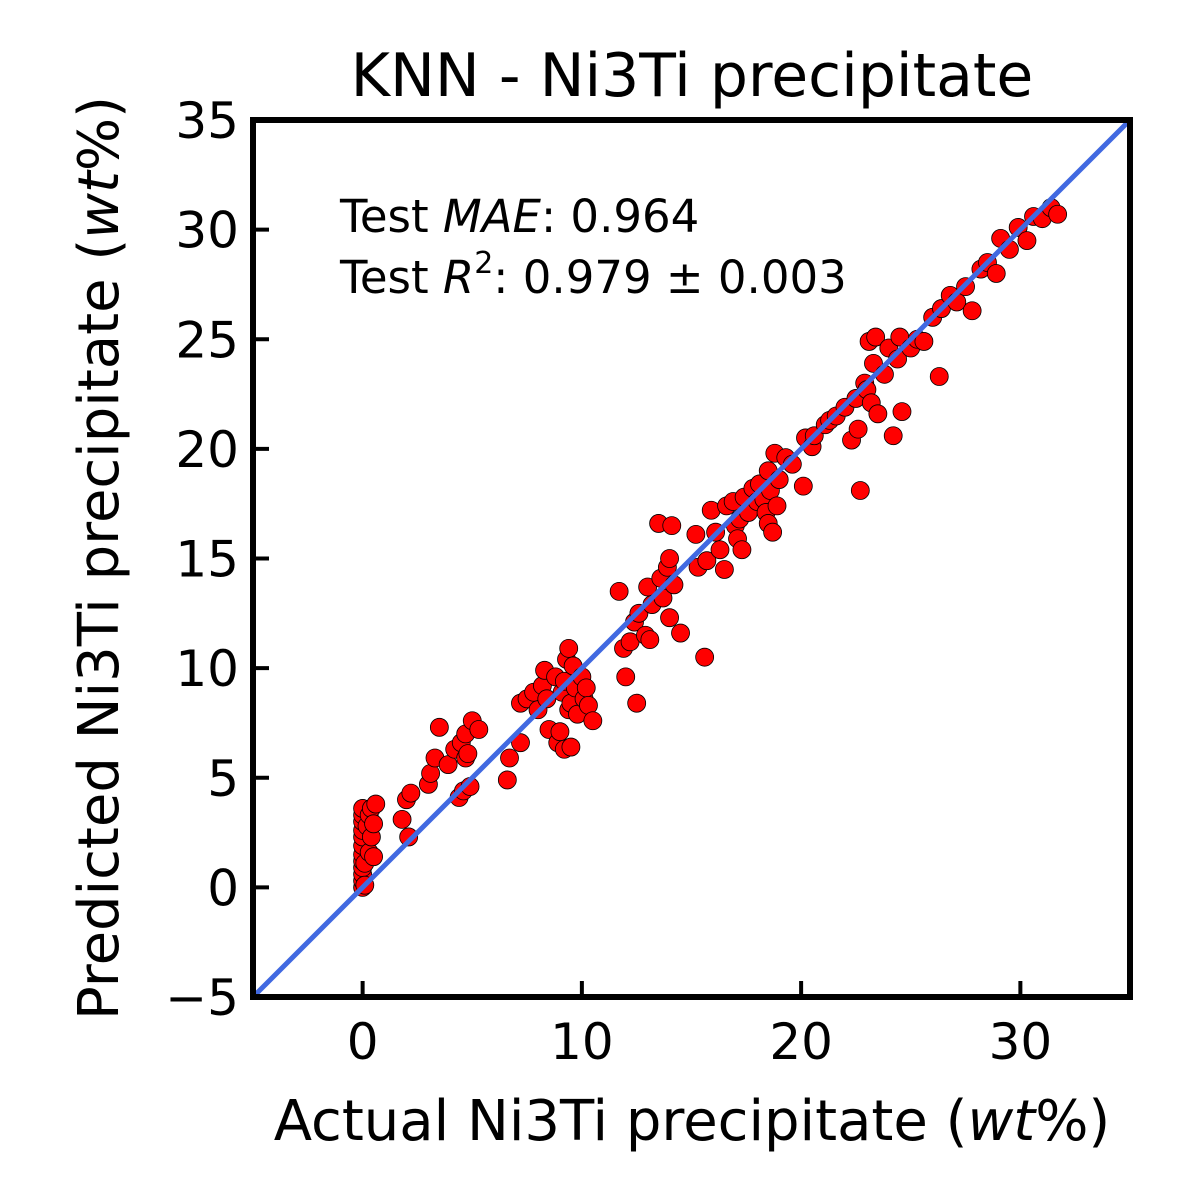  I want to click on y-tick-label: 25, so click(207, 340).